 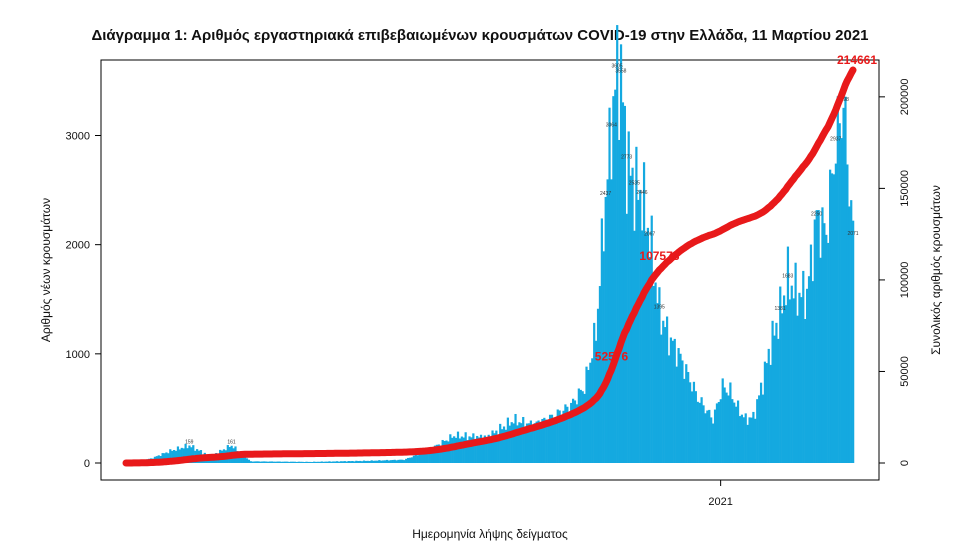 I want to click on bar-value-label: 1381, so click(x=780, y=309).